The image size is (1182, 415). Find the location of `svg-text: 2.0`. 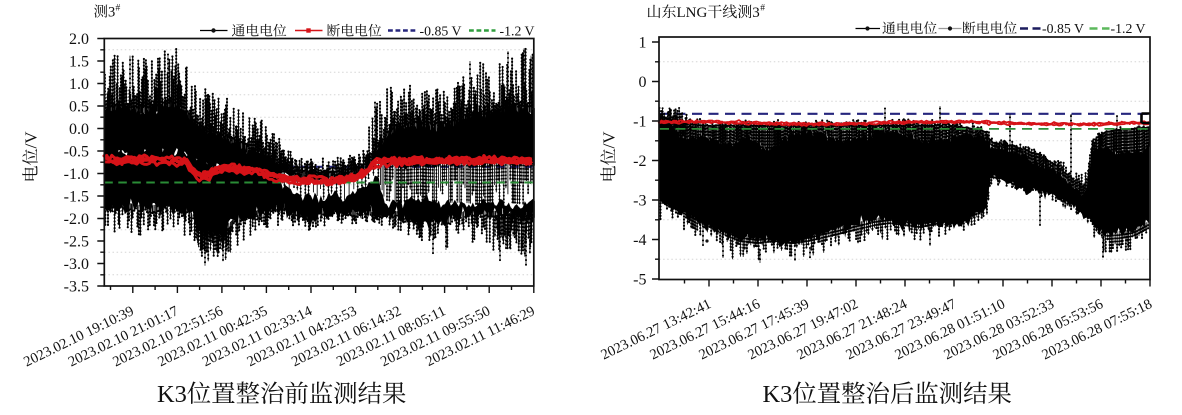

svg-text: 2.0 is located at coordinates (79, 39).